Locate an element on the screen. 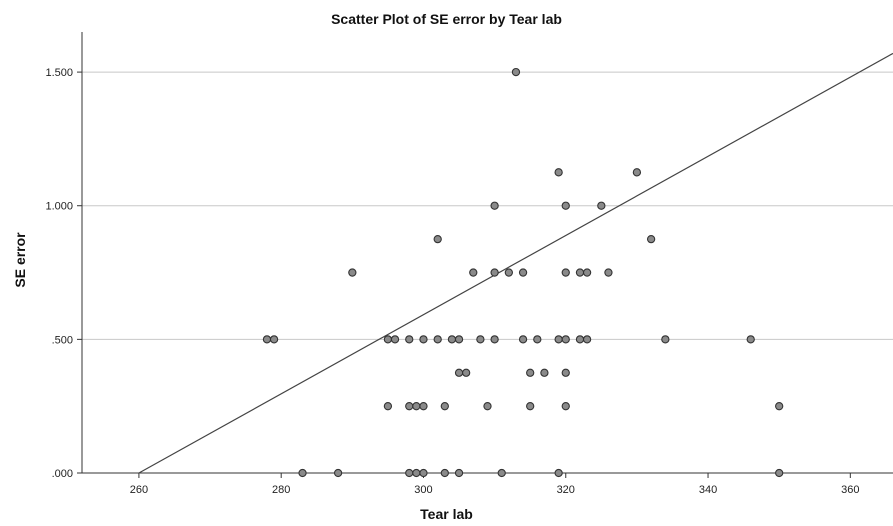 The height and width of the screenshot is (526, 893). y-tick-label: .000 is located at coordinates (62, 474).